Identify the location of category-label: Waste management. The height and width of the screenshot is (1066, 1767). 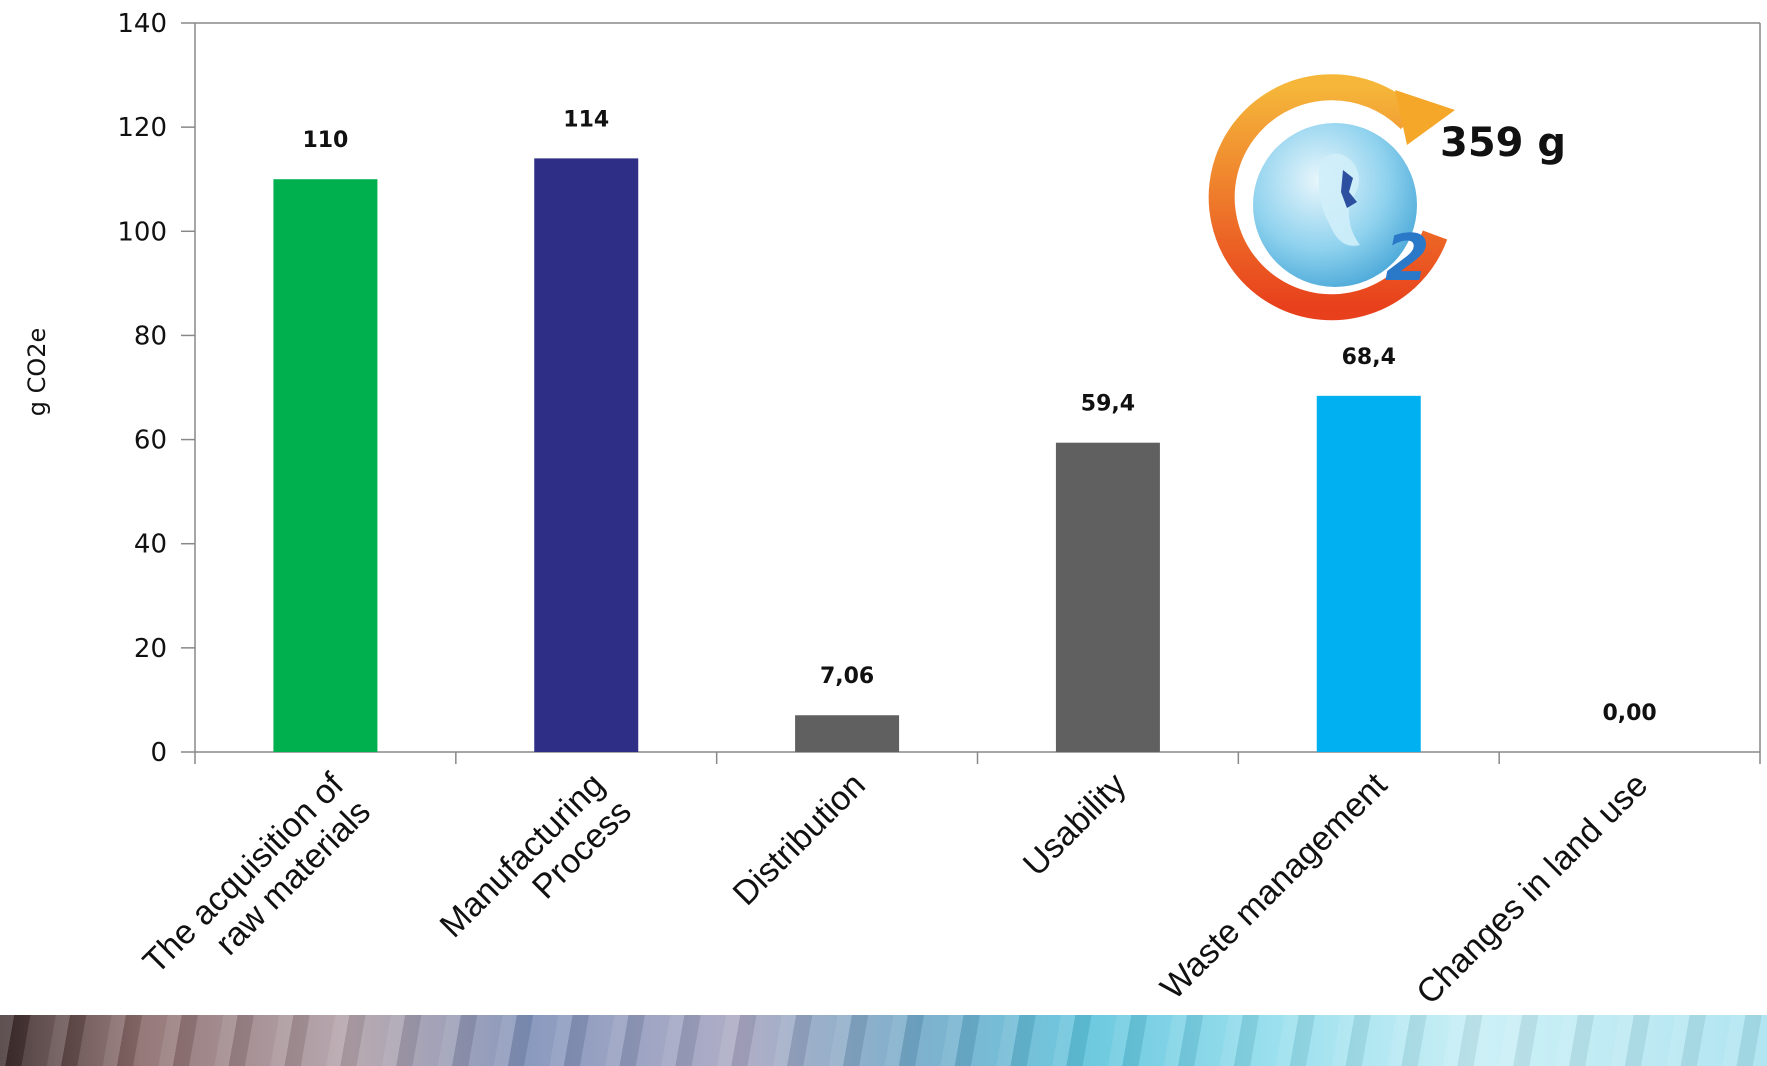
(1274, 886).